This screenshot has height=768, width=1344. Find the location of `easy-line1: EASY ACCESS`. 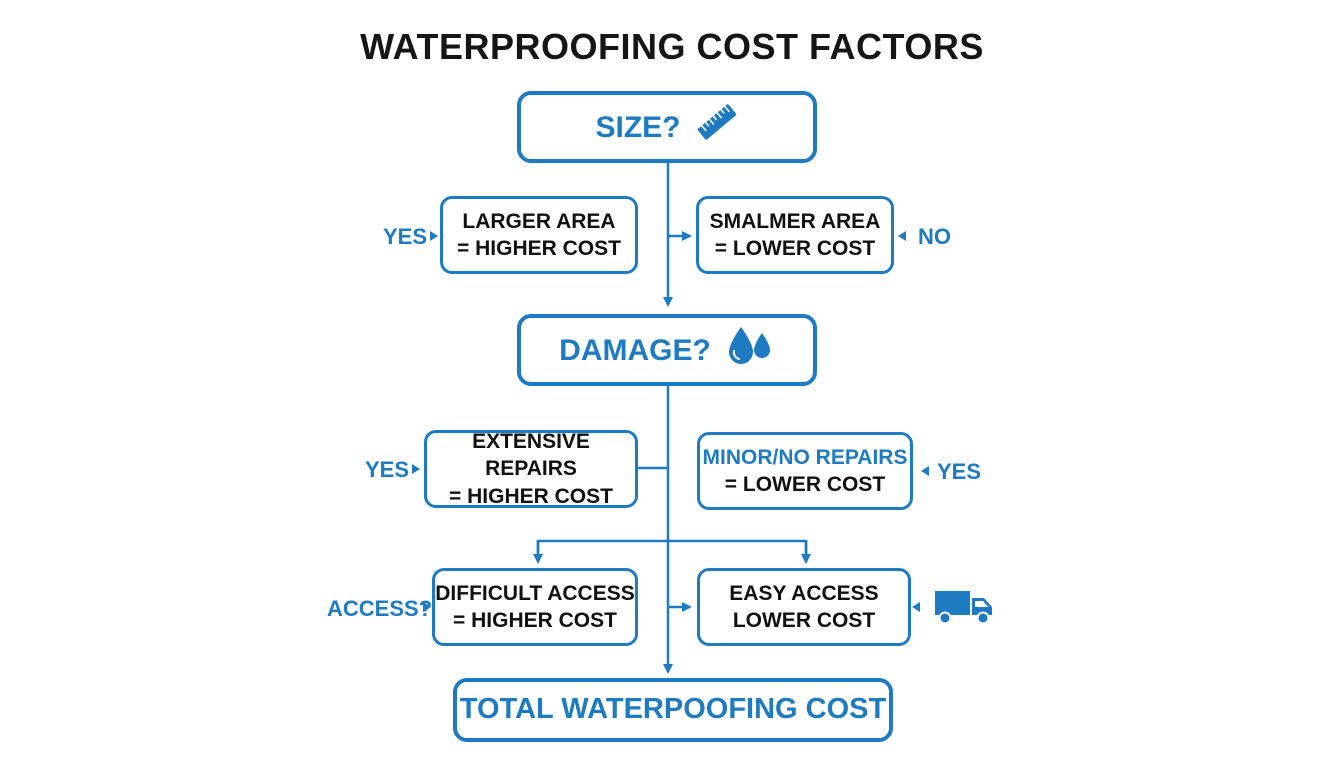

easy-line1: EASY ACCESS is located at coordinates (804, 593).